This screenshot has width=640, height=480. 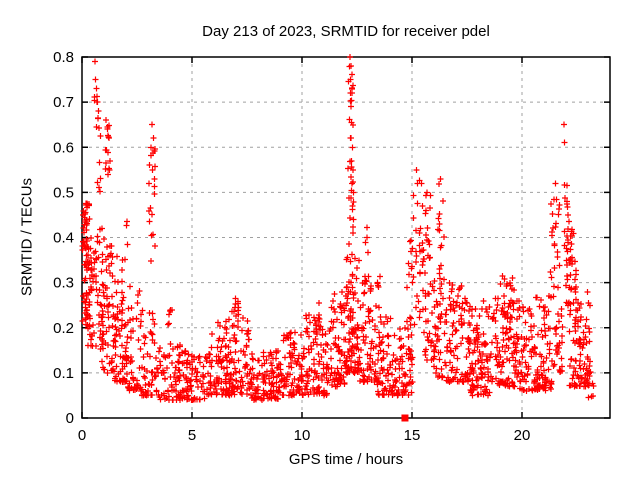 What do you see at coordinates (412, 435) in the screenshot?
I see `x-tick-label: 15` at bounding box center [412, 435].